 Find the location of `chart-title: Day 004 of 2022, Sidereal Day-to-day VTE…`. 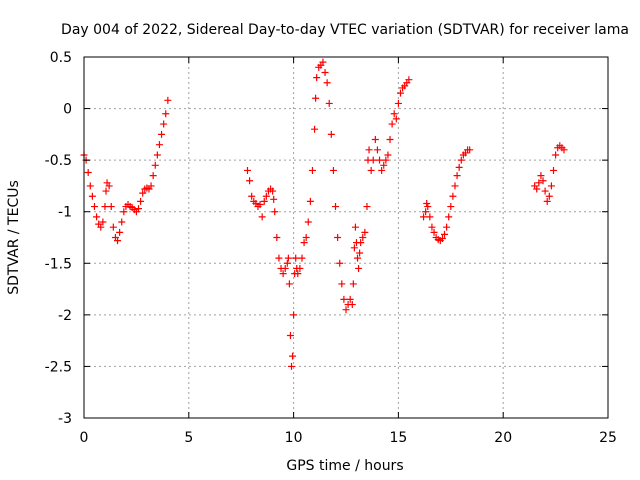

chart-title: Day 004 of 2022, Sidereal Day-to-day VTE… is located at coordinates (345, 30).